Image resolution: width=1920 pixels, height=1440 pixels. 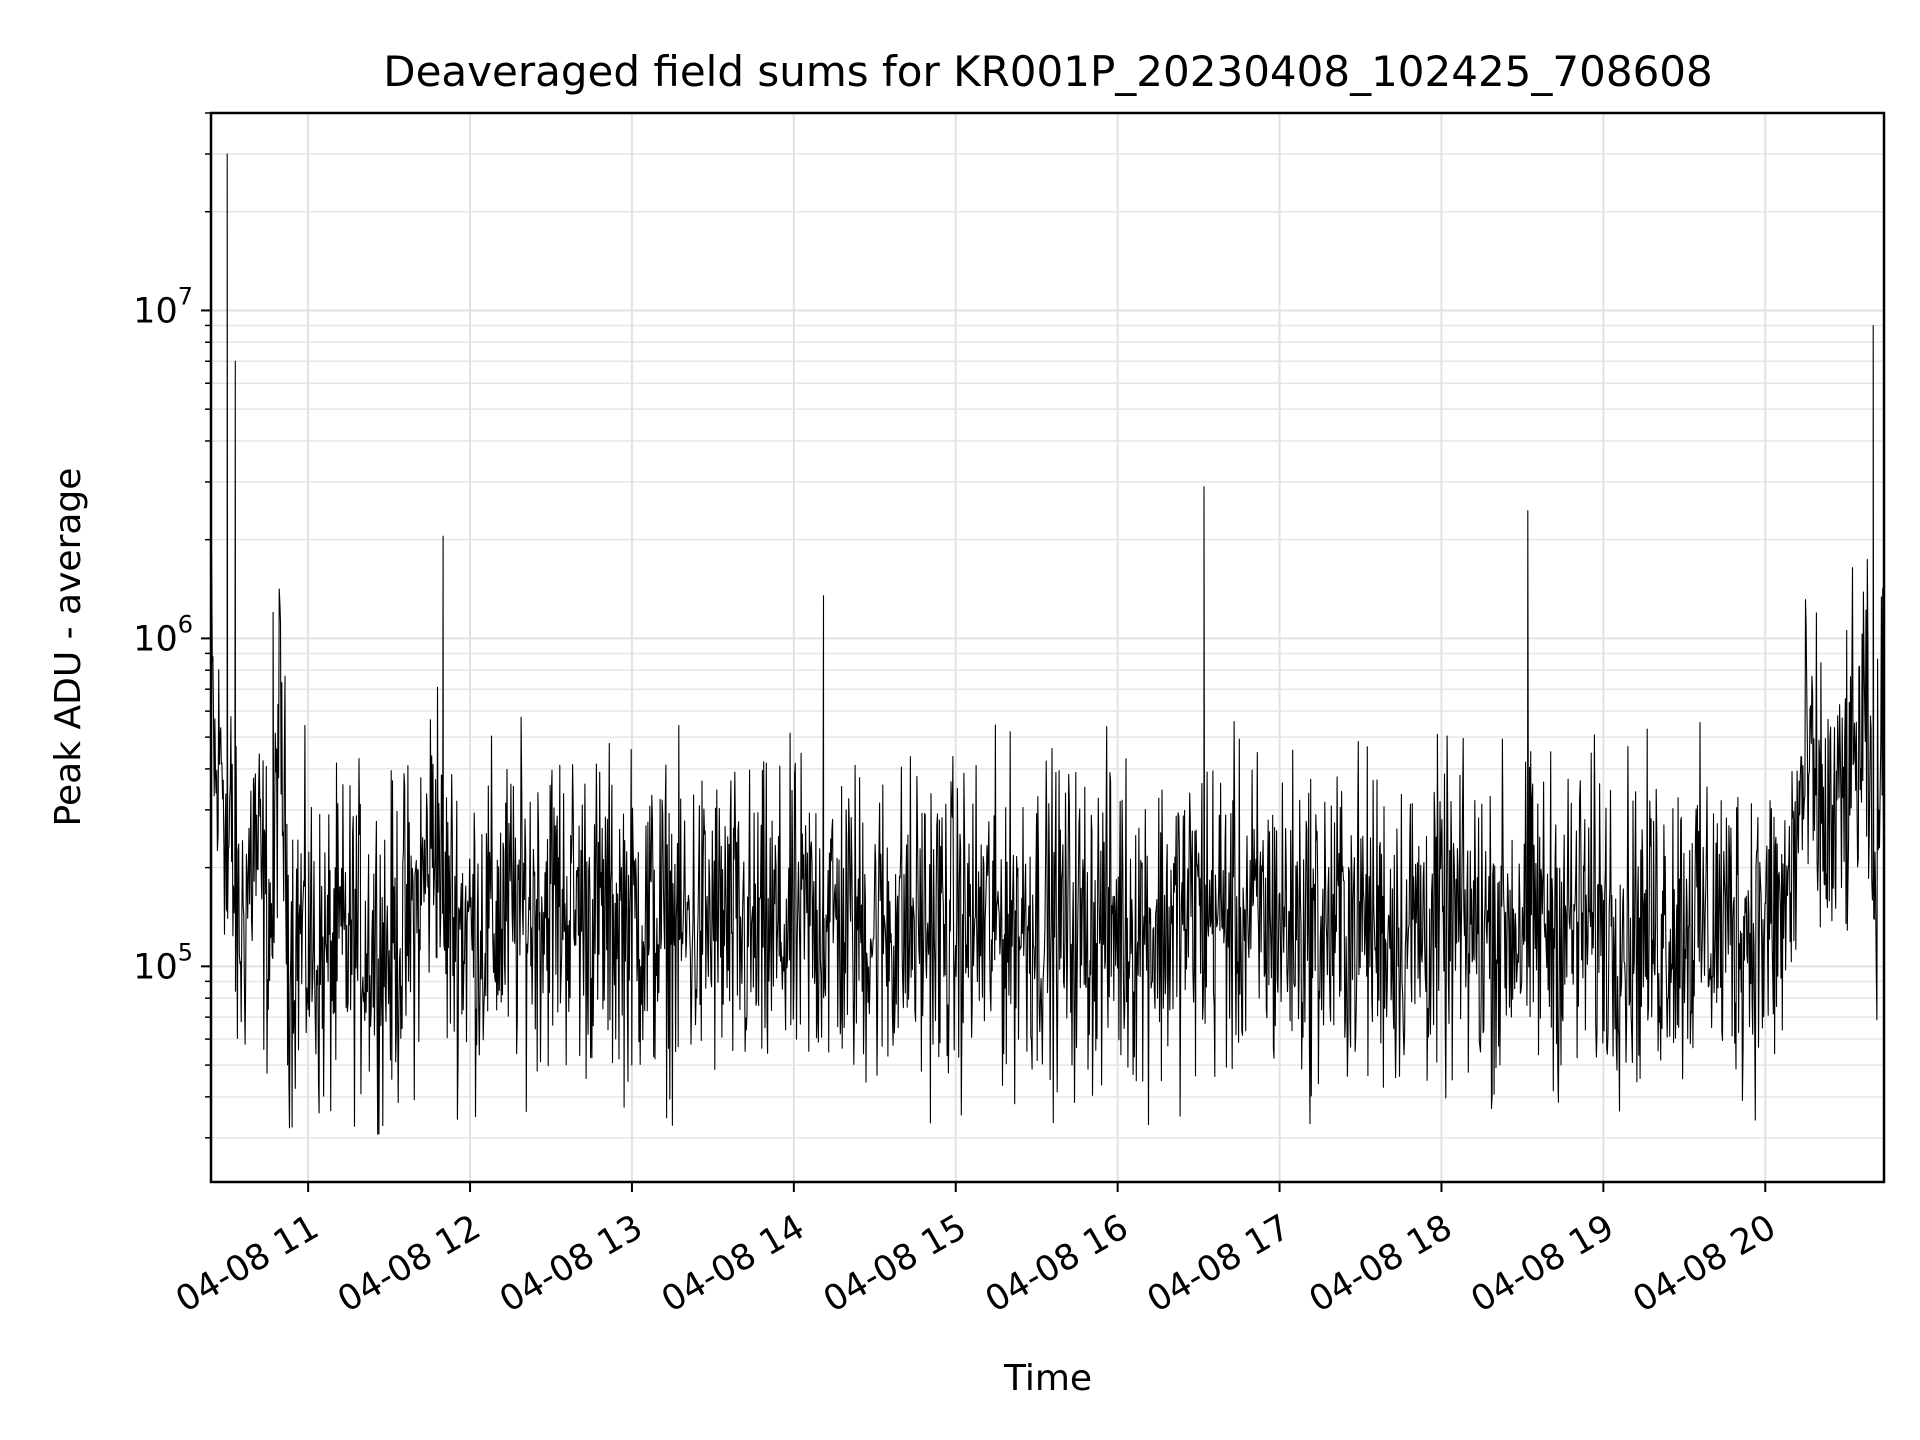 I want to click on y-tick-label: 10⁷, so click(x=163, y=306).